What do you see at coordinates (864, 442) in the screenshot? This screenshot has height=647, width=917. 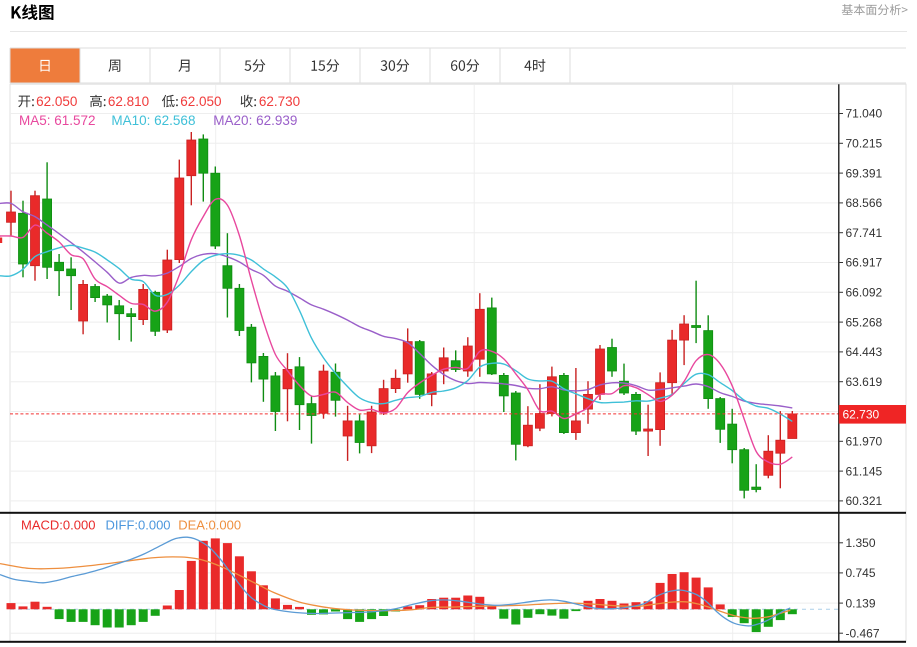 I see `svg-text: 61.970` at bounding box center [864, 442].